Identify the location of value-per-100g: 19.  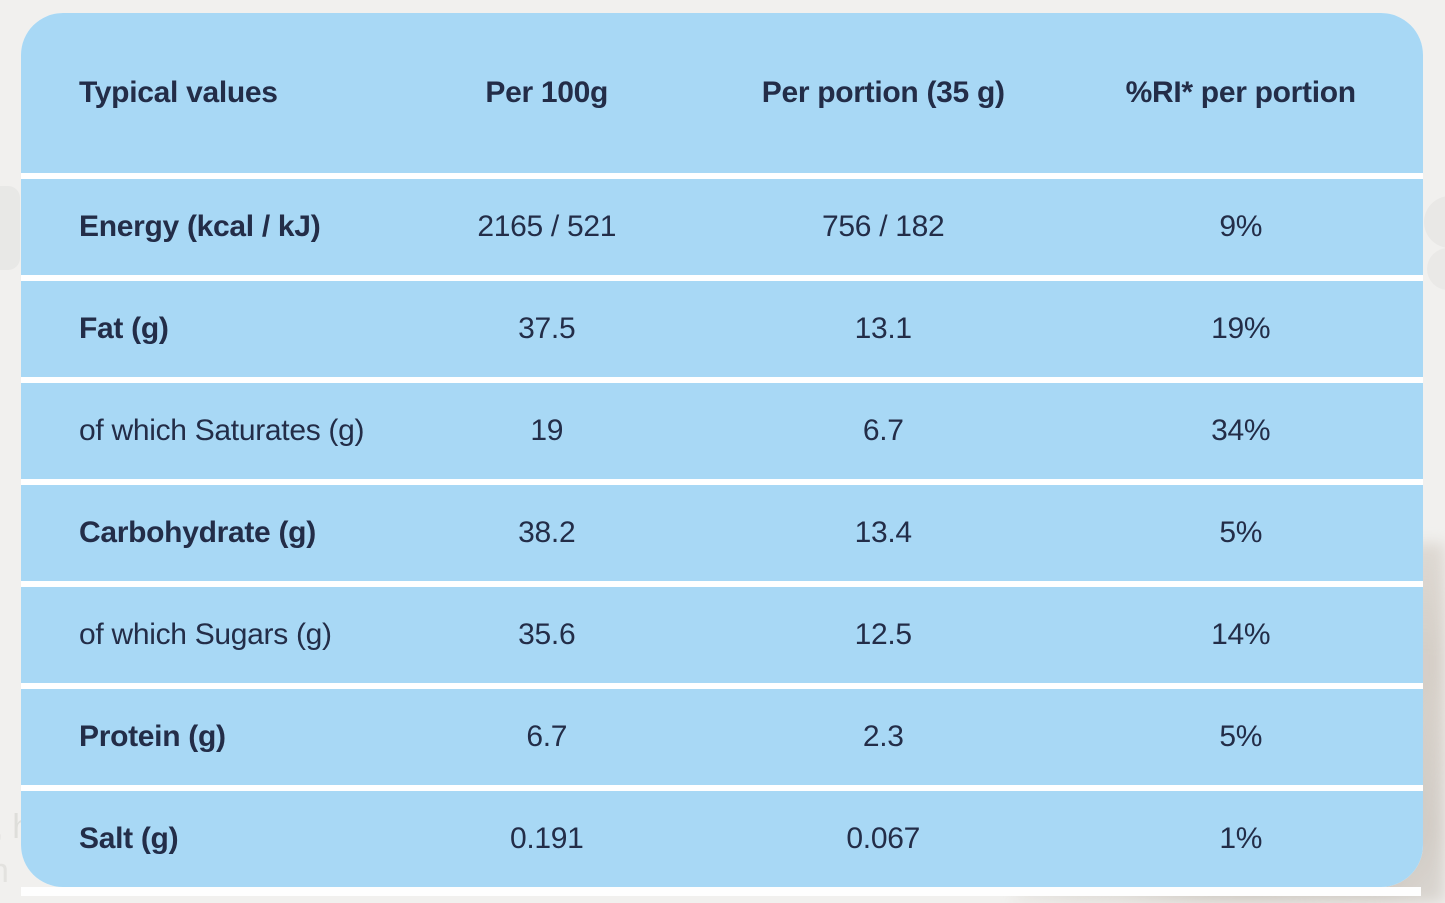
(547, 430).